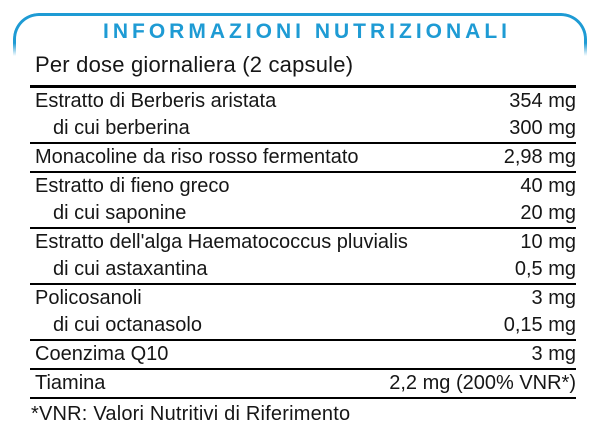 Image resolution: width=600 pixels, height=443 pixels. I want to click on table-row: Coenzima Q10 3 mg, so click(303, 354).